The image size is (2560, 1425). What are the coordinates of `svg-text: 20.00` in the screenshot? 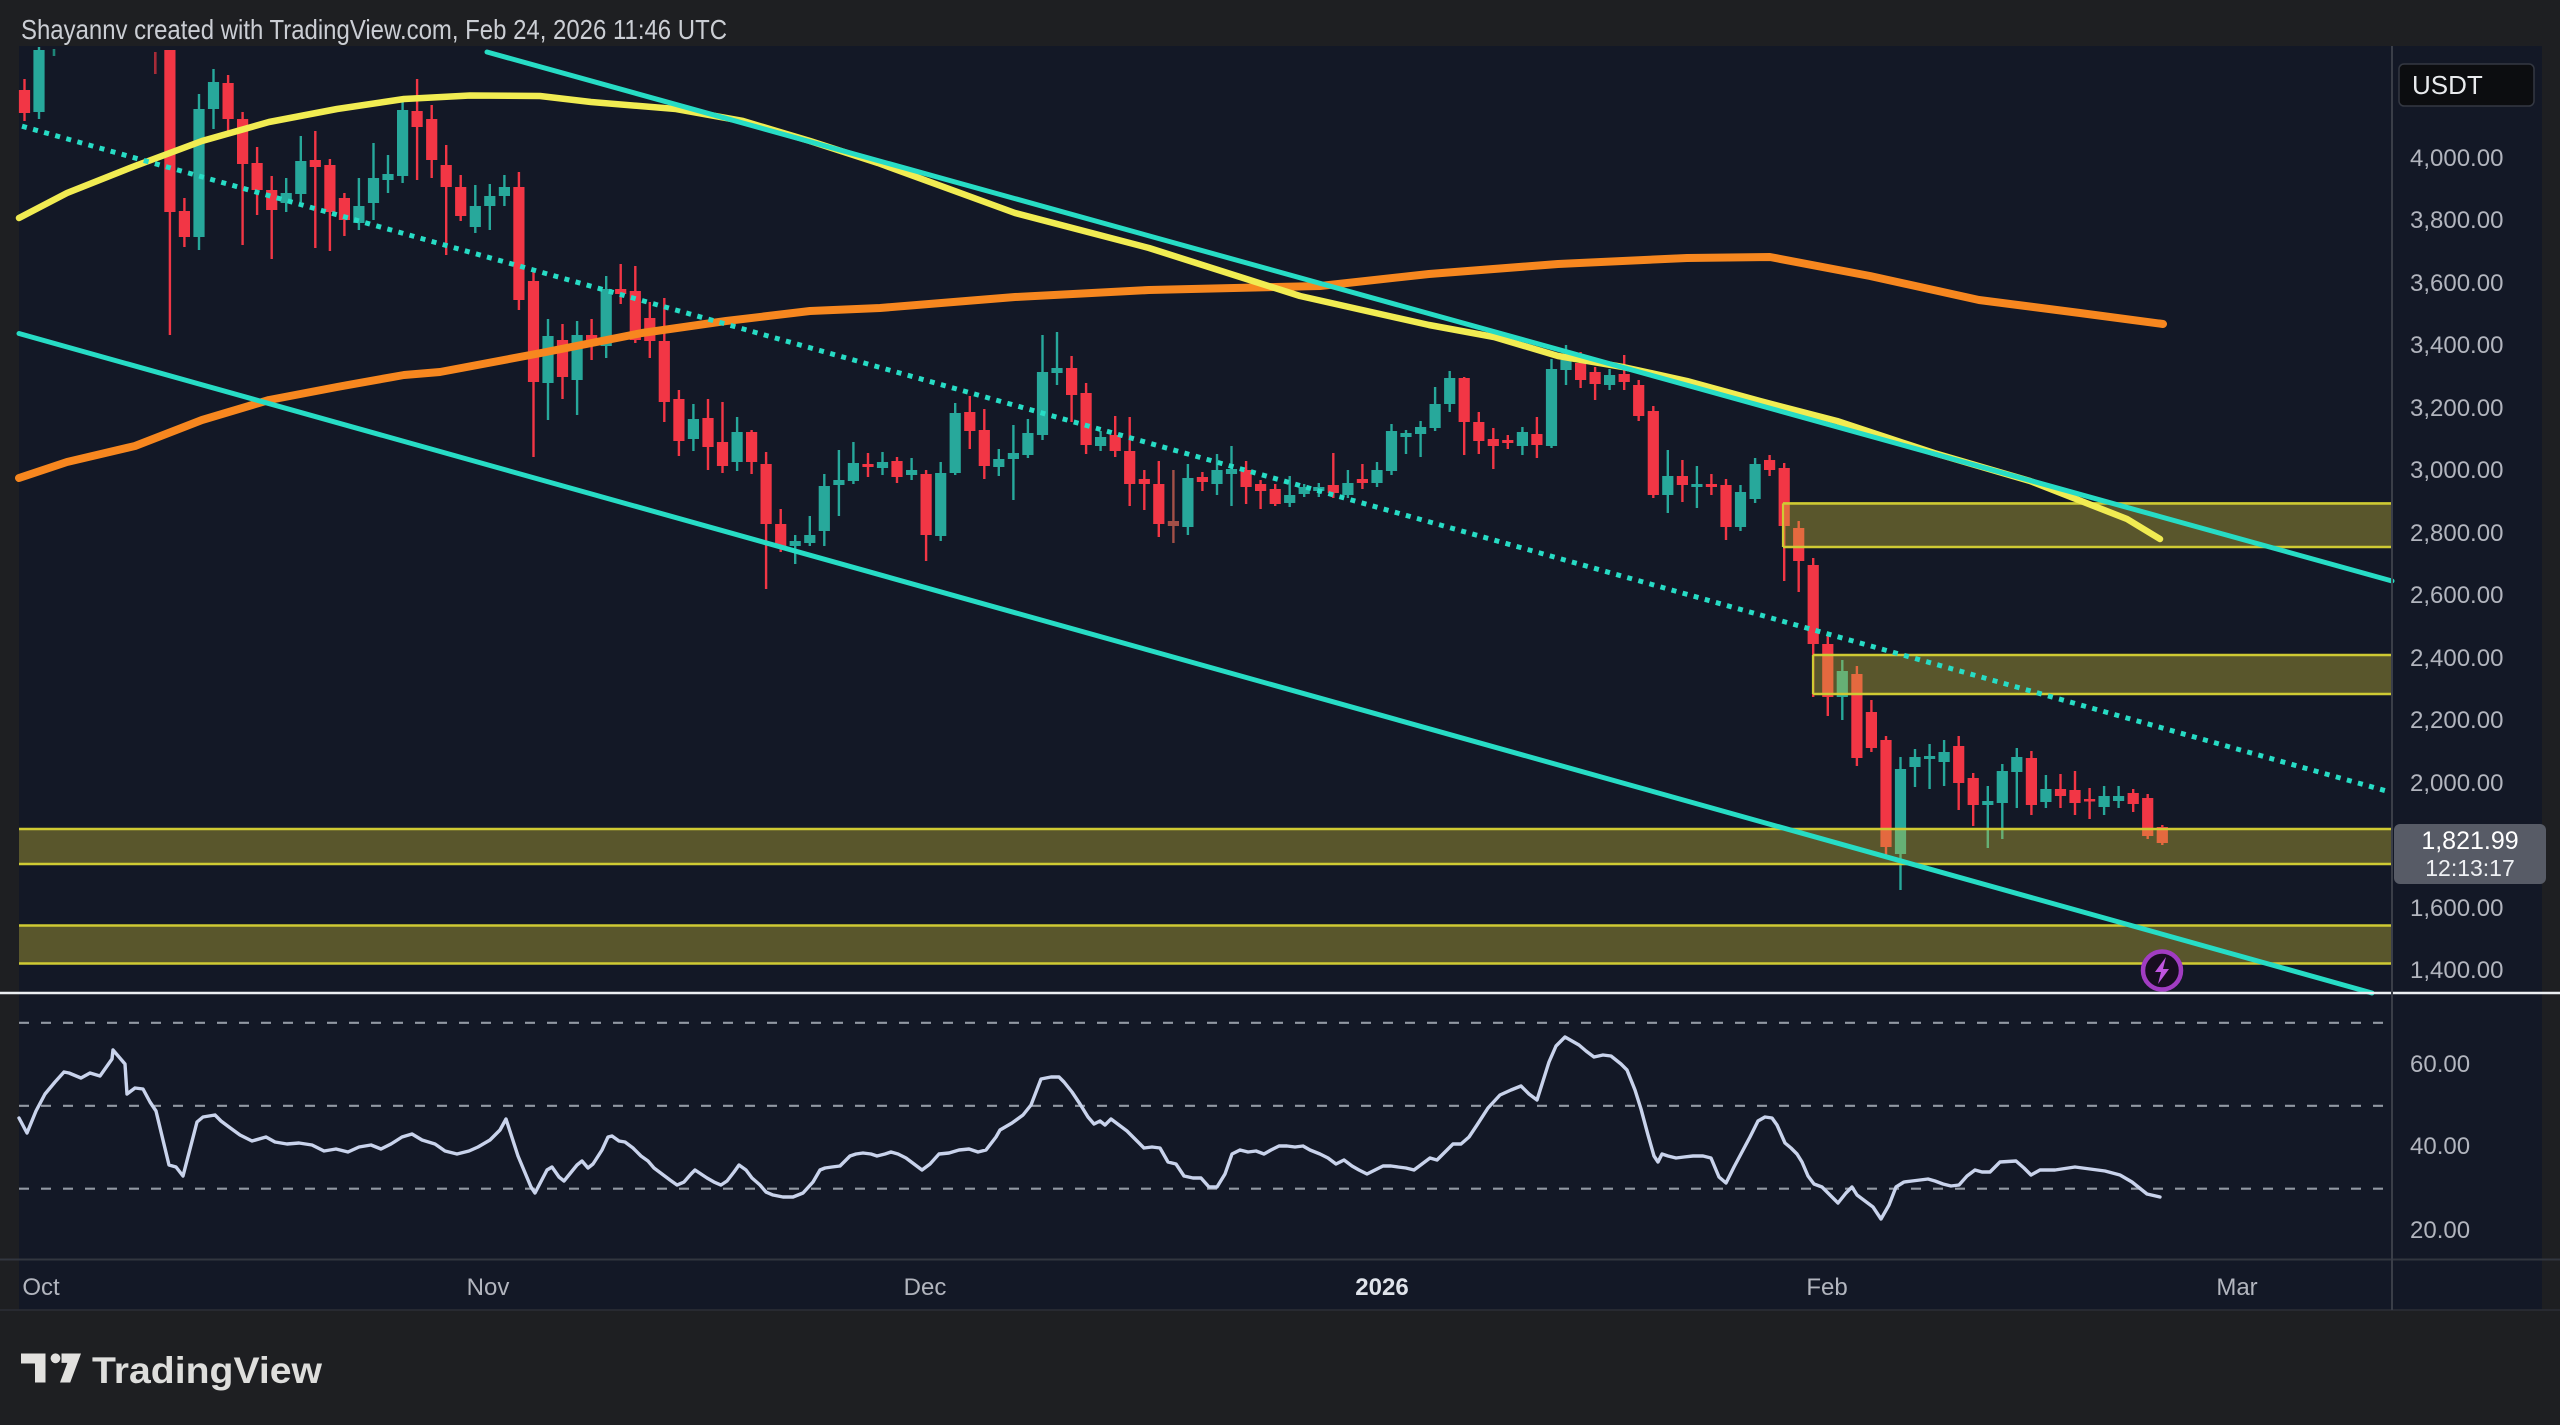 It's located at (2440, 1230).